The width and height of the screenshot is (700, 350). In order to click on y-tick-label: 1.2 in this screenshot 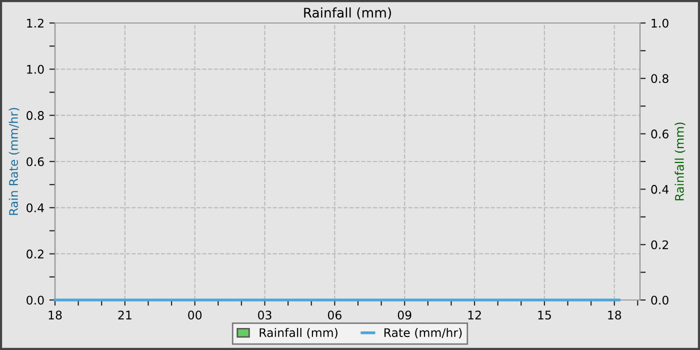, I will do `click(35, 23)`.